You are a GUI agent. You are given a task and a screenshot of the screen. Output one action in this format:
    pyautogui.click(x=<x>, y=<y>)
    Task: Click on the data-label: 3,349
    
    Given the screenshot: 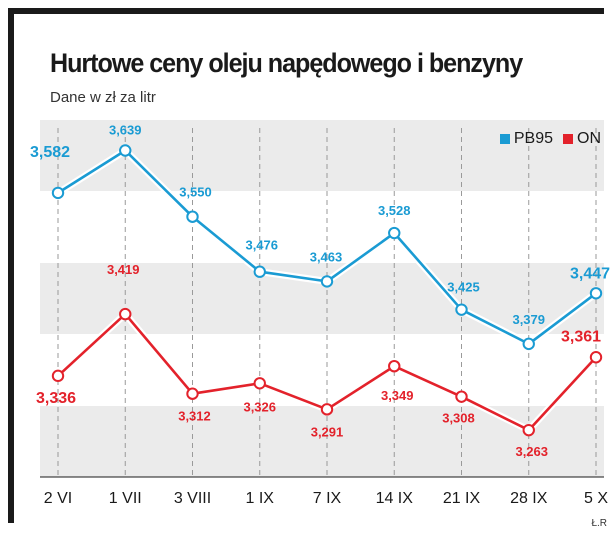 What is the action you would take?
    pyautogui.click(x=397, y=395)
    